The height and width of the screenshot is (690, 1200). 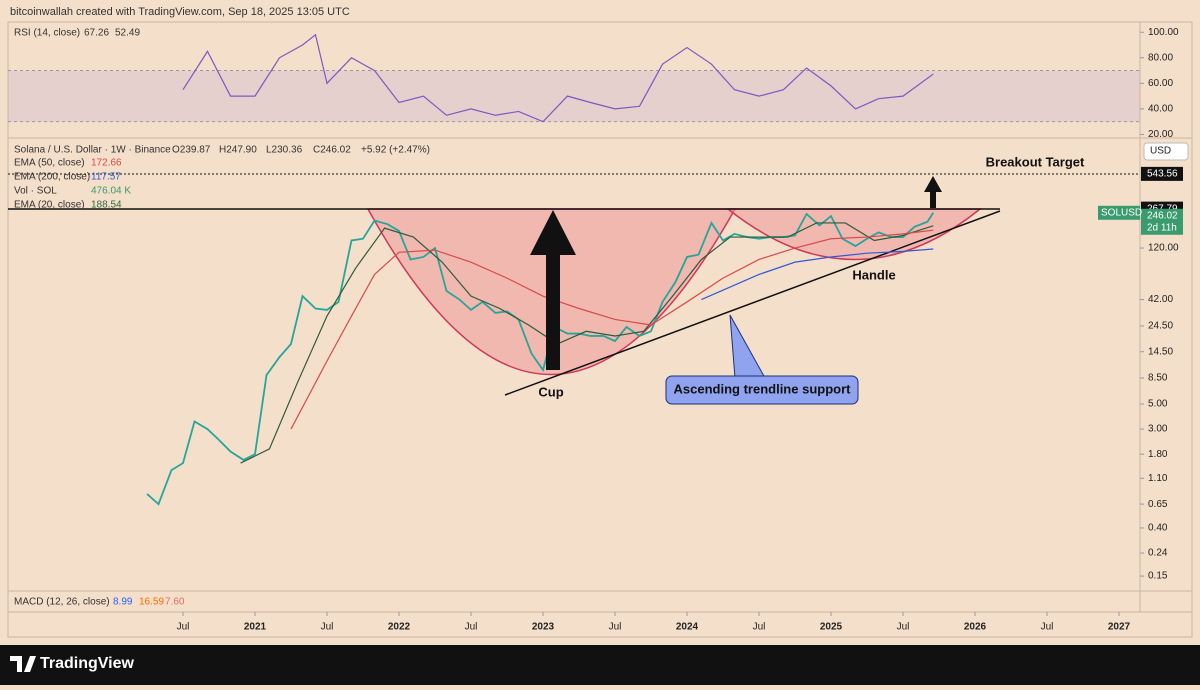 I want to click on rsi-tick-label: 60.00, so click(x=1160, y=83).